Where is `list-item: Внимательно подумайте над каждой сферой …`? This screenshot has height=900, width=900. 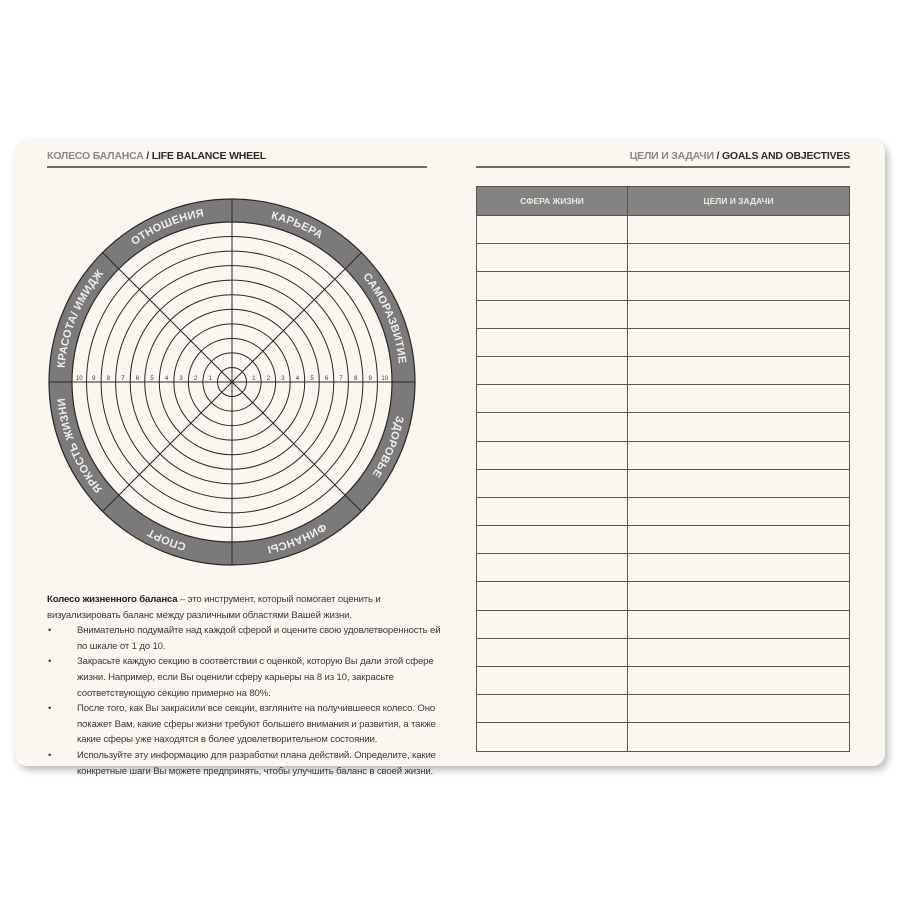
list-item: Внимательно подумайте над каждой сферой … is located at coordinates (247, 638).